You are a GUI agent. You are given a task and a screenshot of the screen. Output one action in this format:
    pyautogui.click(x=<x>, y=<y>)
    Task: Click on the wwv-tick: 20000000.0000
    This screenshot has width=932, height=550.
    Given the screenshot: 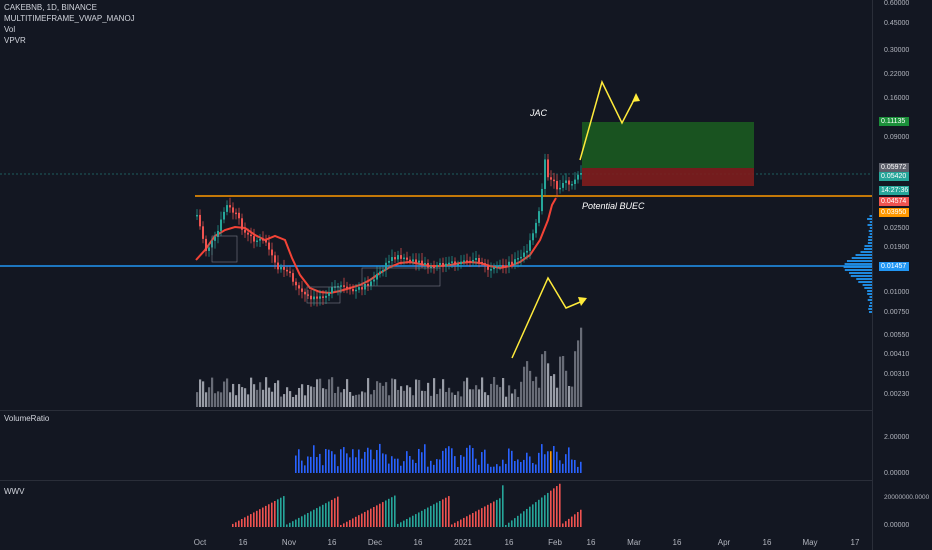 What is the action you would take?
    pyautogui.click(x=907, y=497)
    